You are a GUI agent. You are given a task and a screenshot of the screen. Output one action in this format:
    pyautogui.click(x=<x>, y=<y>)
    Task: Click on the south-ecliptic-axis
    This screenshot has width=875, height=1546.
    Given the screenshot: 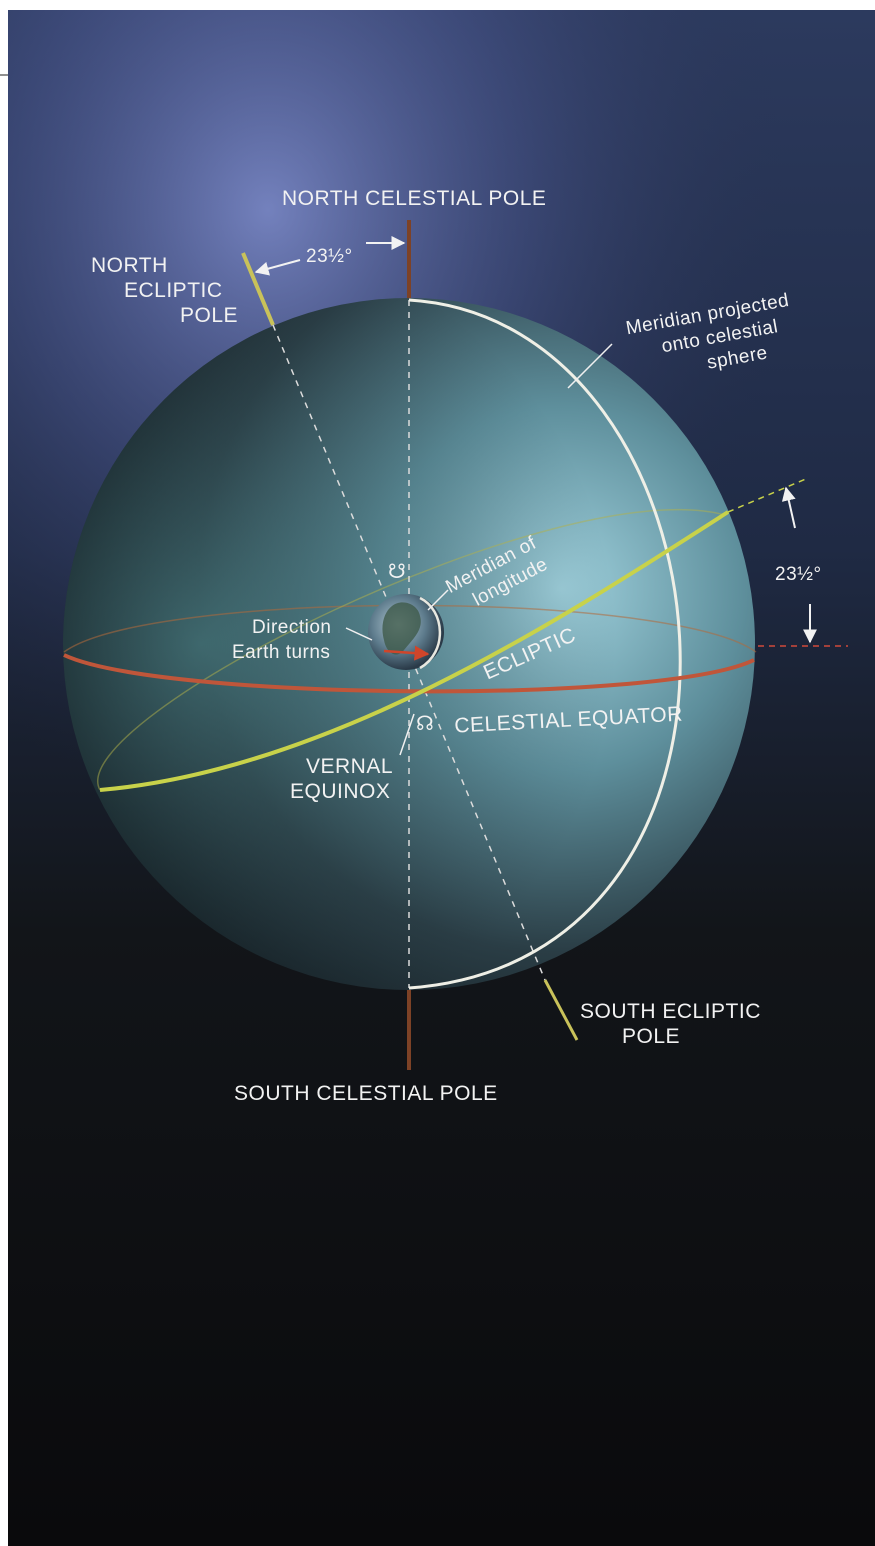 What is the action you would take?
    pyautogui.click(x=561, y=1010)
    